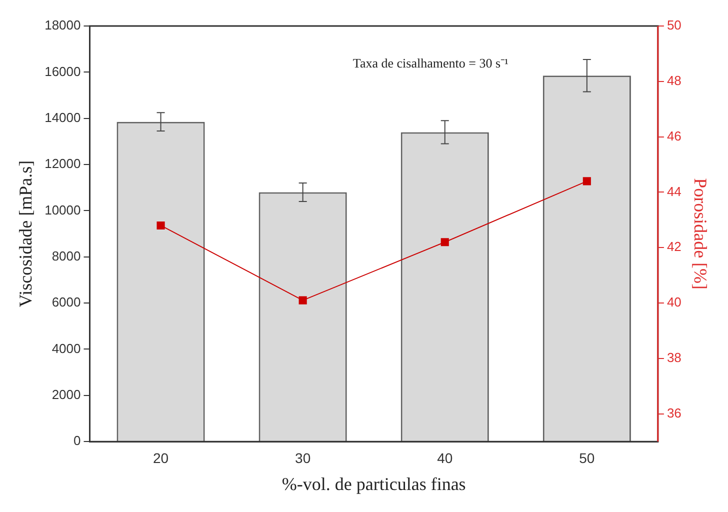 Image resolution: width=728 pixels, height=512 pixels. I want to click on y-tick-label: 18000, so click(62, 25).